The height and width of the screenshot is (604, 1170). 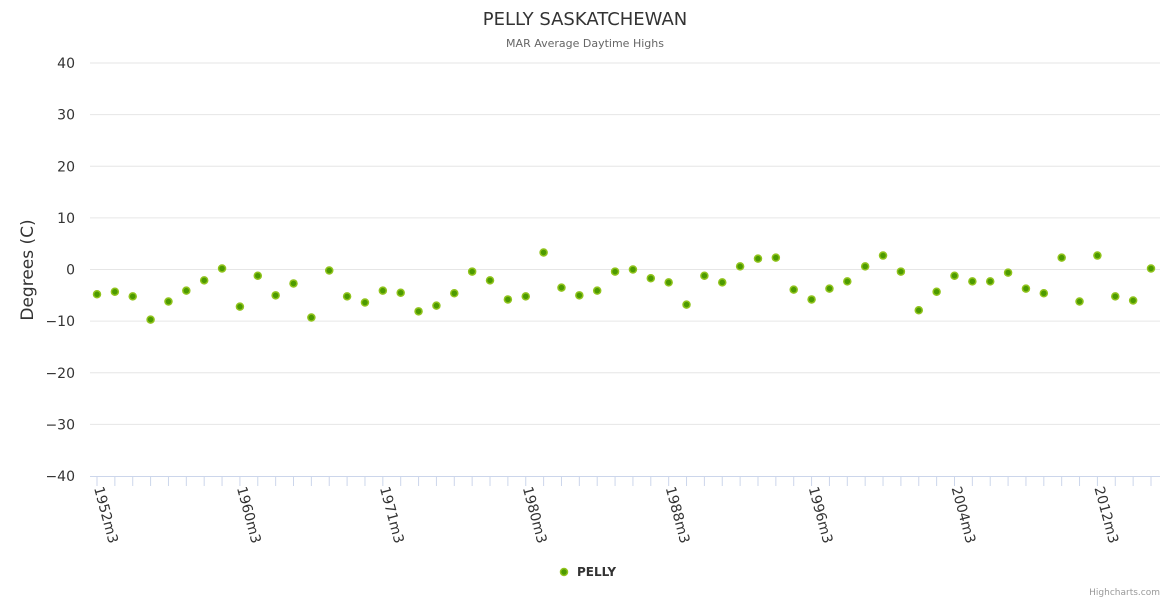 What do you see at coordinates (1106, 515) in the screenshot?
I see `x-tick-label: 2012m3` at bounding box center [1106, 515].